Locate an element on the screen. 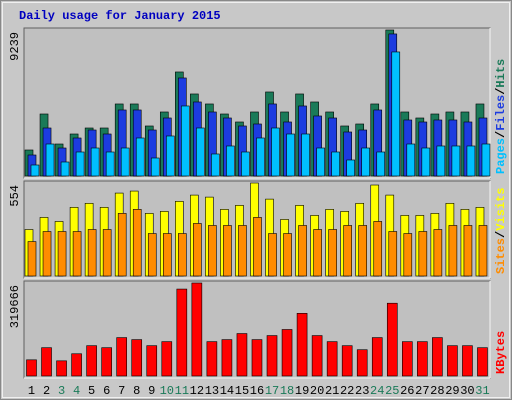  x-tick-label: 2 is located at coordinates (46, 391).